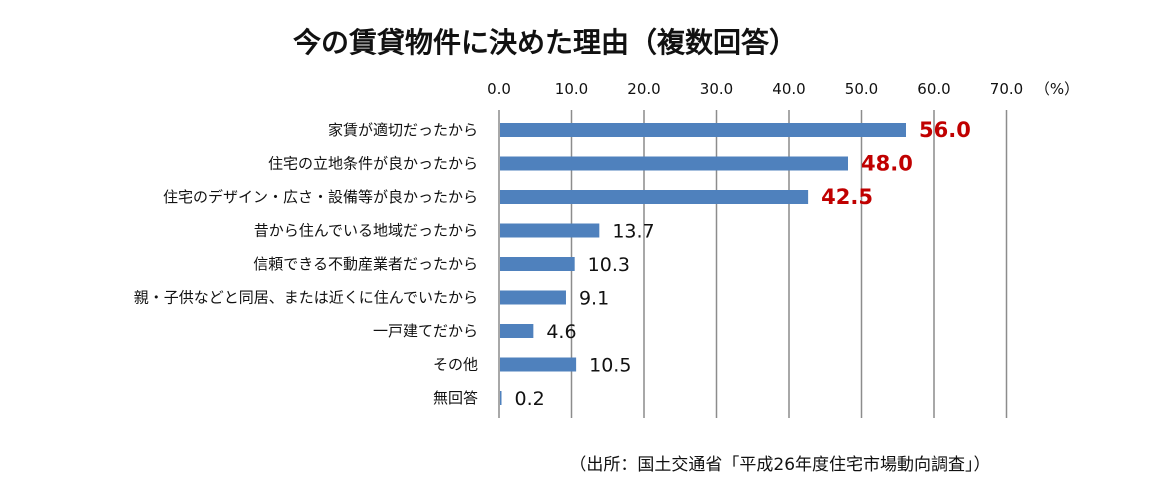 The width and height of the screenshot is (1168, 495). I want to click on x-axis-ticks: 0.0 10.0 20.0 30.0 40.0 50.0 60.0 70.0, so click(755, 89).